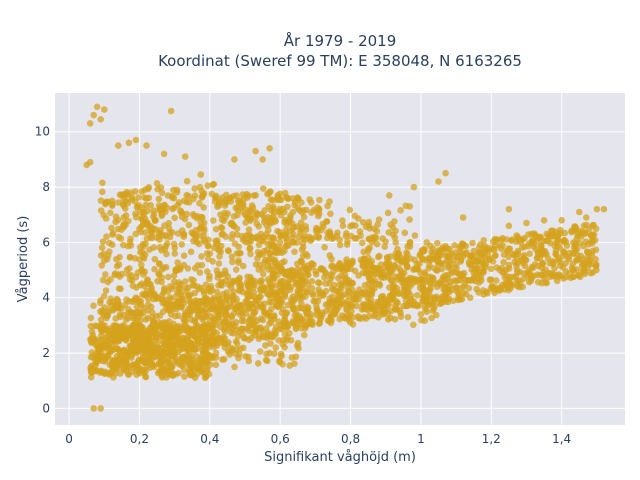  What do you see at coordinates (46, 353) in the screenshot?
I see `y-tick-label: 2` at bounding box center [46, 353].